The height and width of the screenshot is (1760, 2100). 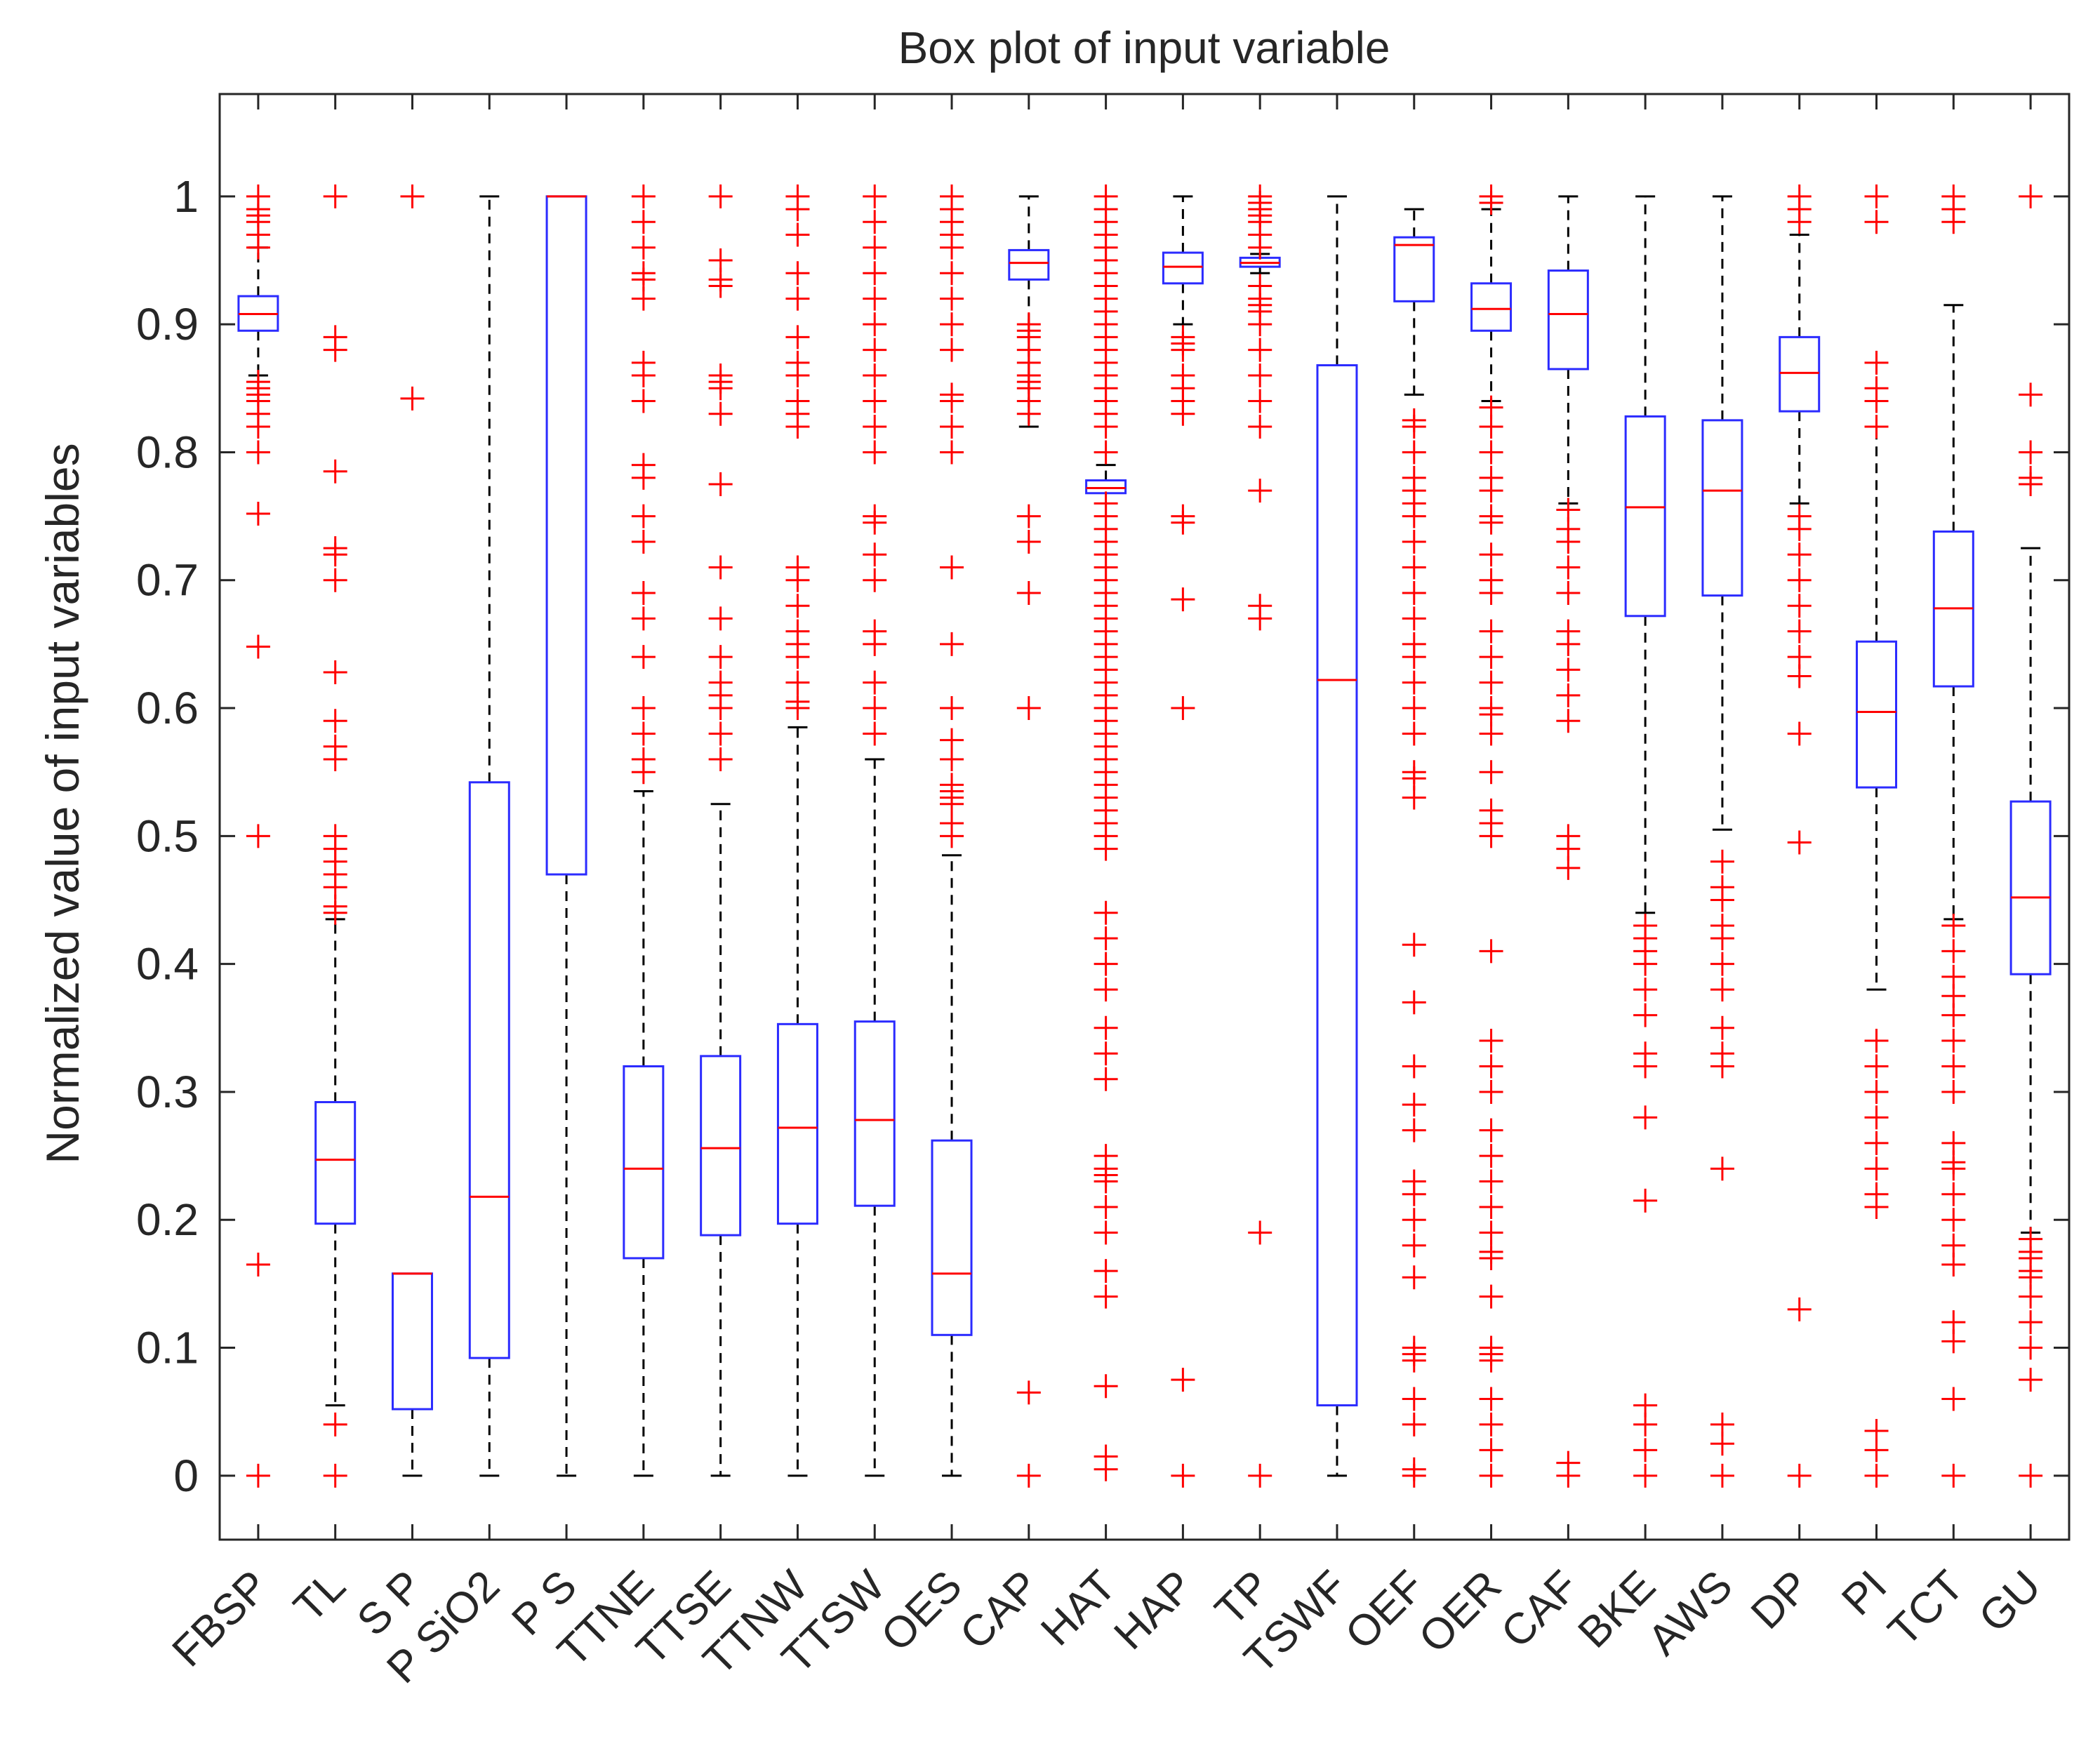 What do you see at coordinates (167, 1092) in the screenshot?
I see `y-tick-label: 0.3` at bounding box center [167, 1092].